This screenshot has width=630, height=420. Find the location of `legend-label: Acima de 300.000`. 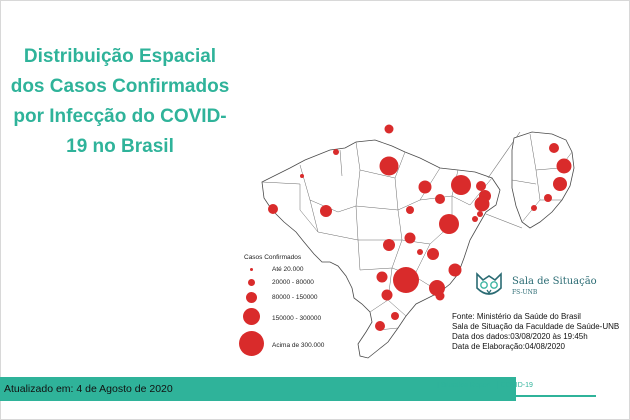

legend-label: Acima de 300.000 is located at coordinates (298, 345).